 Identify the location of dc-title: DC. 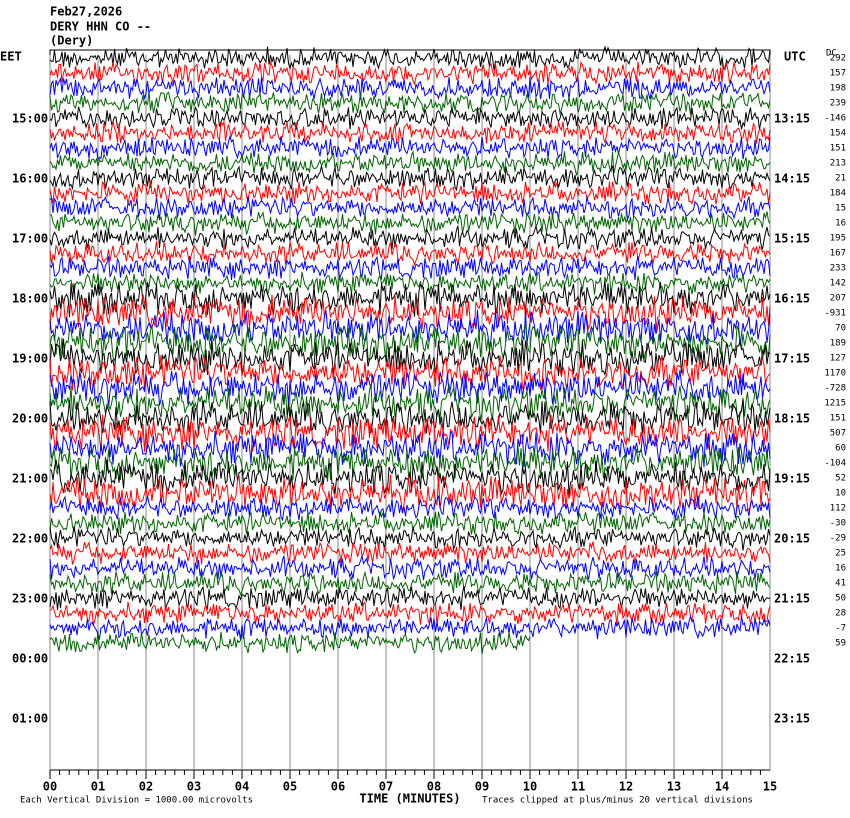
(831, 54).